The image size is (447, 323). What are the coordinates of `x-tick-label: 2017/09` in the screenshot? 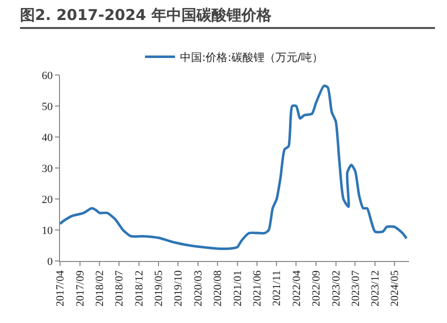 It's located at (80, 288).